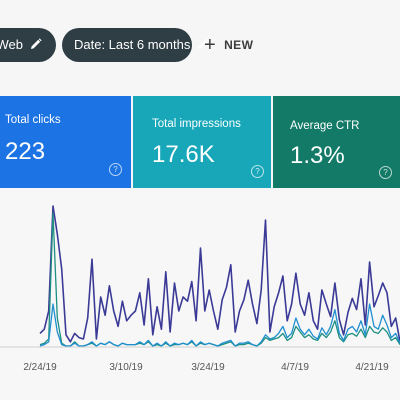 This screenshot has height=400, width=400. I want to click on x-tick-layer: 2/24/19 3/10/19 3/24/19 4/7/19 4/21/19, so click(206, 367).